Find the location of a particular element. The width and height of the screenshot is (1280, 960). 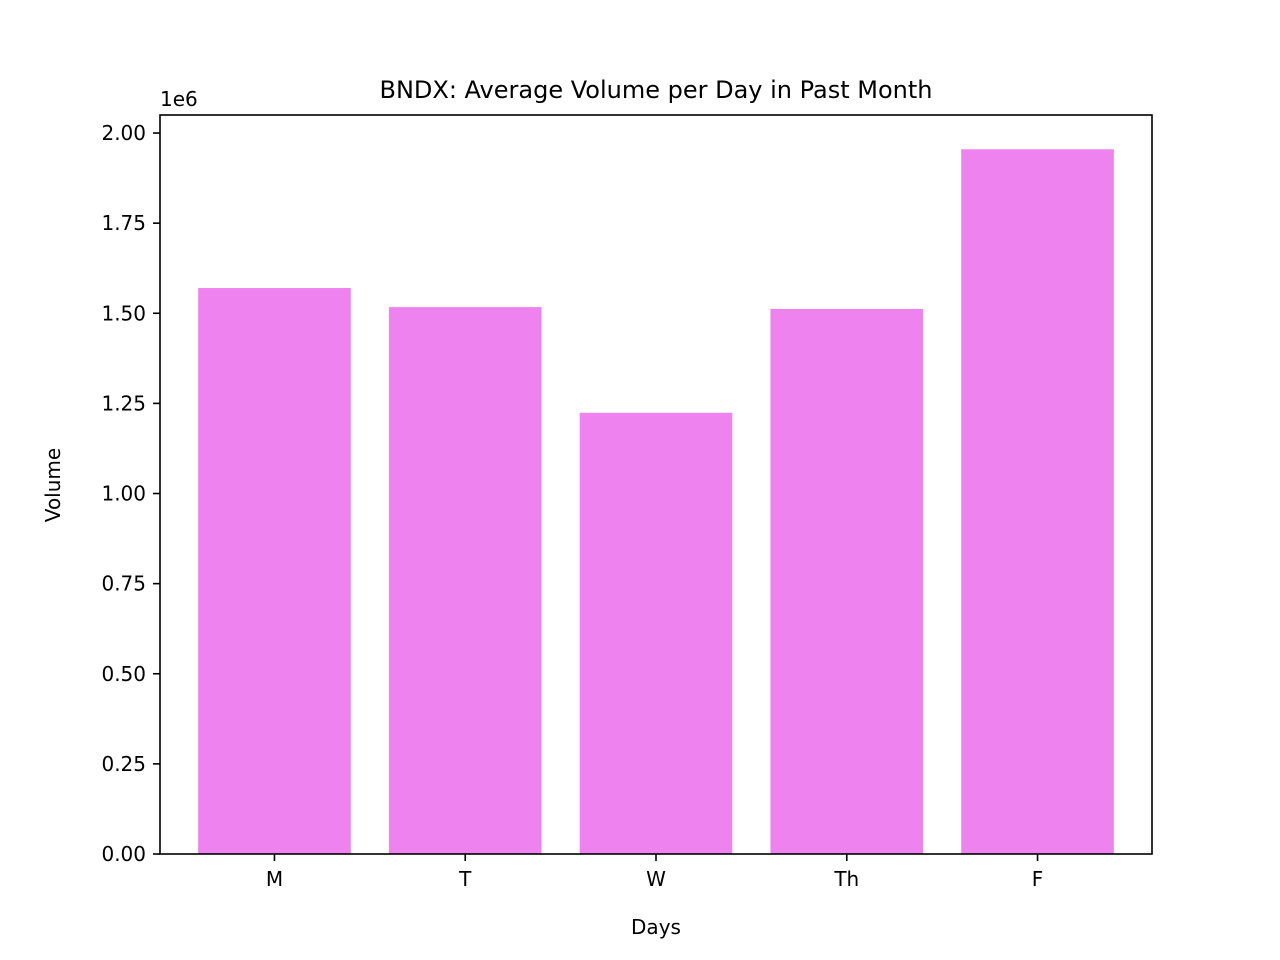

y-tick-label: 1.75 is located at coordinates (123, 223).